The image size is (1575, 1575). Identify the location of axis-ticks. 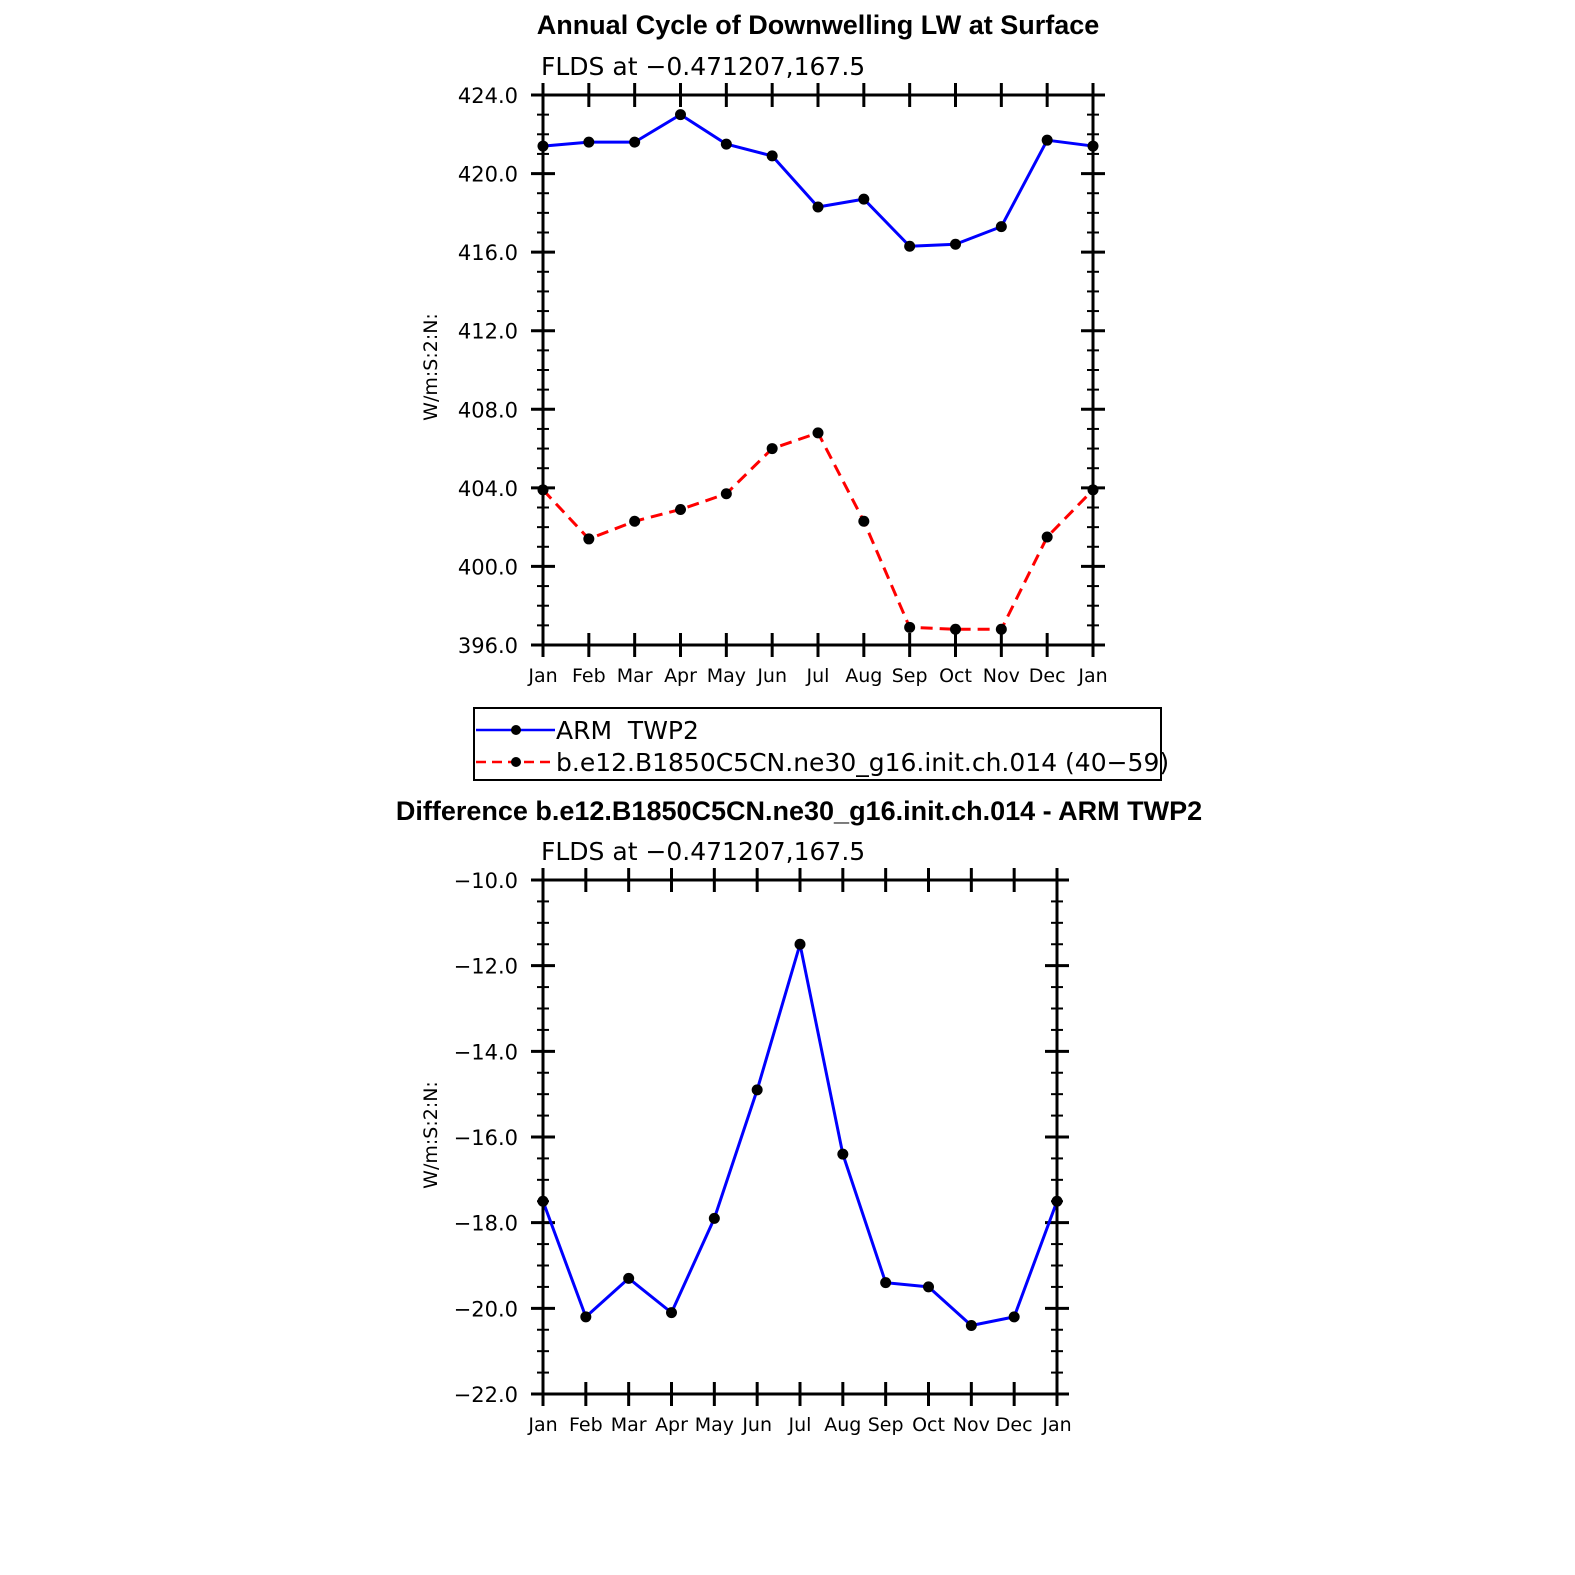
(818, 370).